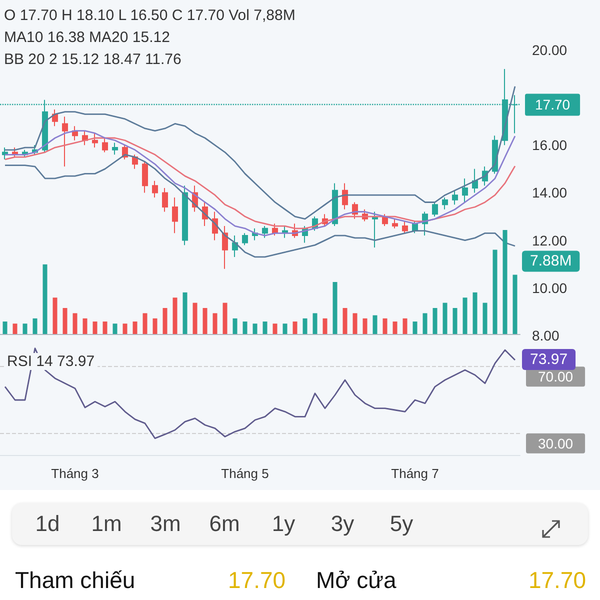  I want to click on category-label: 6m, so click(224, 524).